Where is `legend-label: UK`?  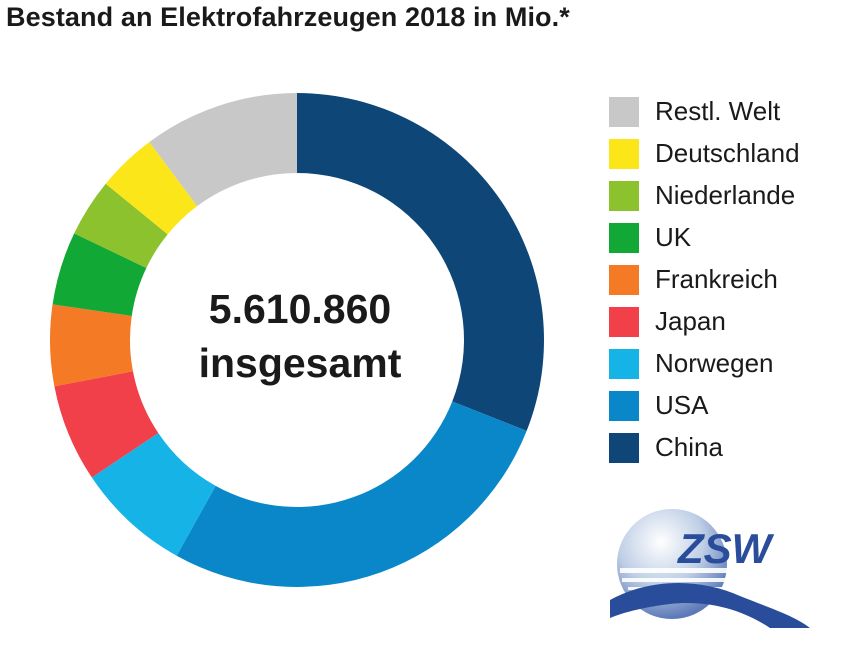
legend-label: UK is located at coordinates (673, 237).